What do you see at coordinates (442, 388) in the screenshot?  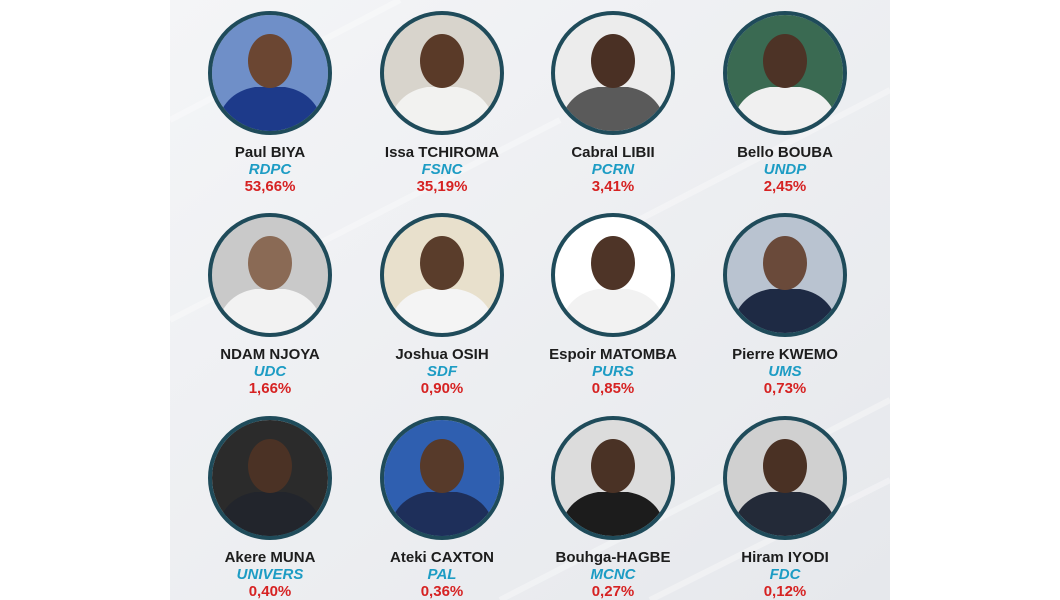 I see `candidate-result: 0,90%` at bounding box center [442, 388].